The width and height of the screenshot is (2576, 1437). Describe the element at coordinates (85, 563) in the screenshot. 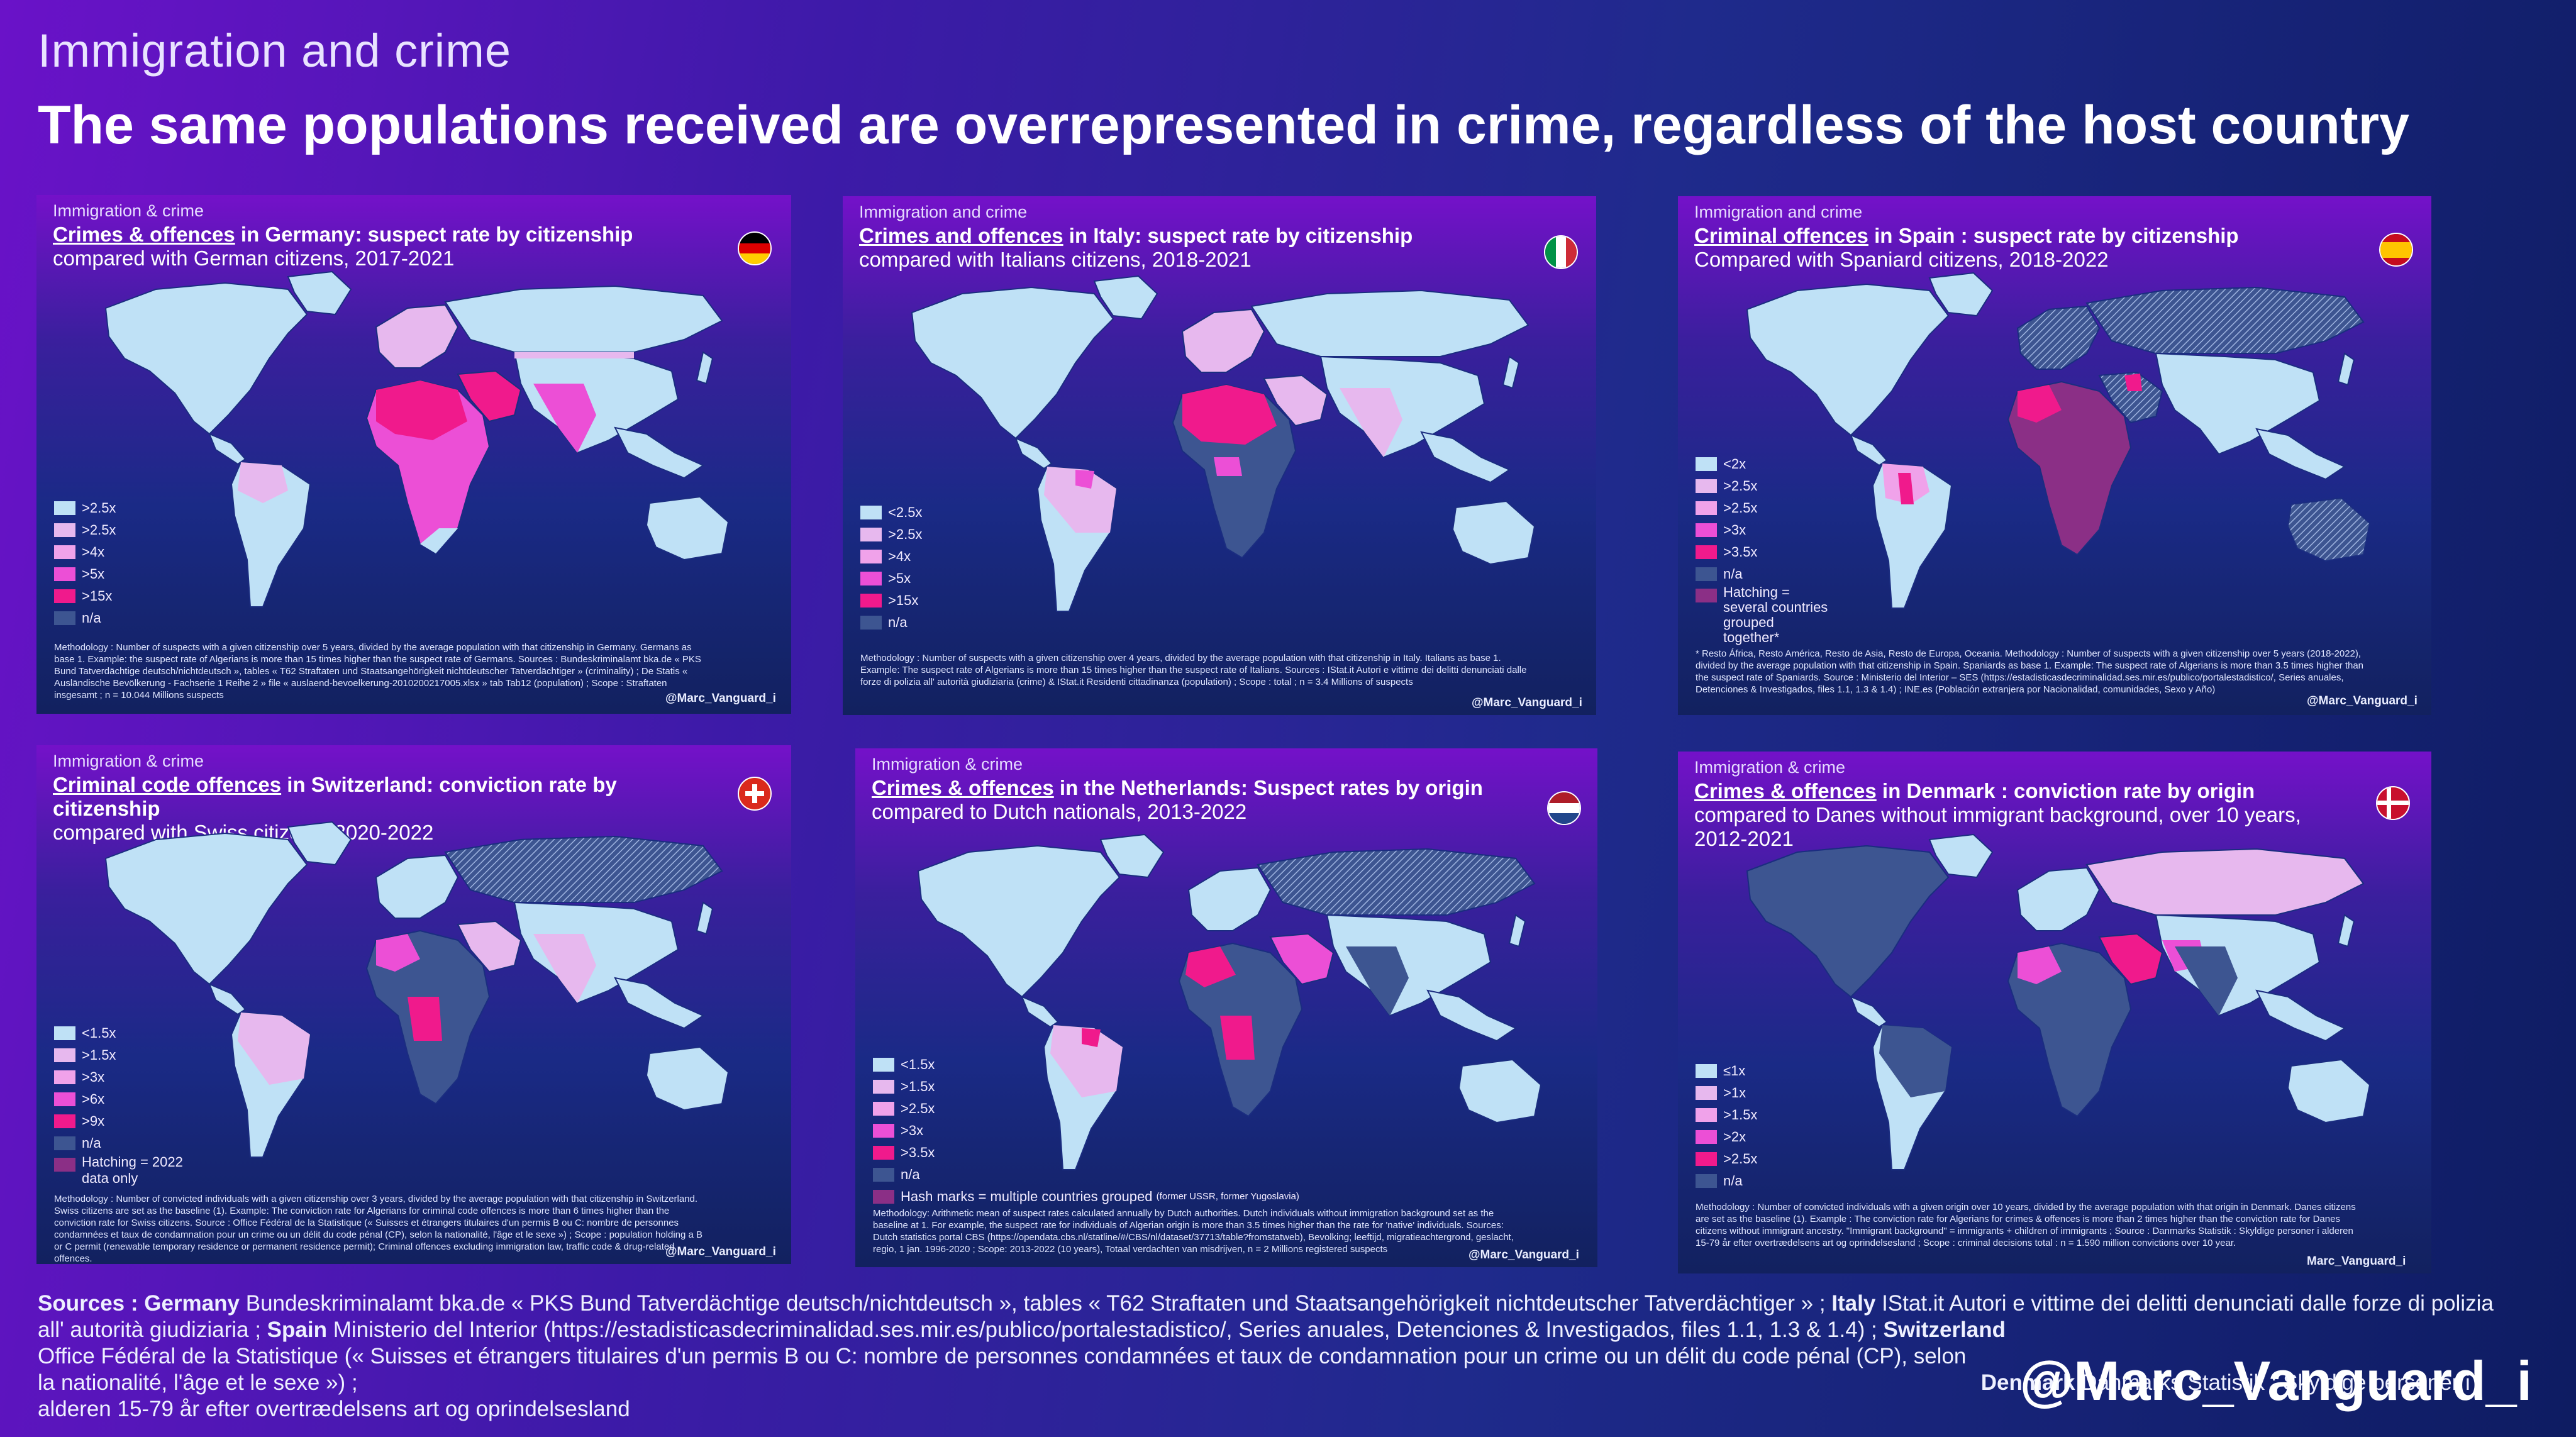

I see `map-legend: >2.5x >2.5x >4x >5x >15x n/a` at that location.